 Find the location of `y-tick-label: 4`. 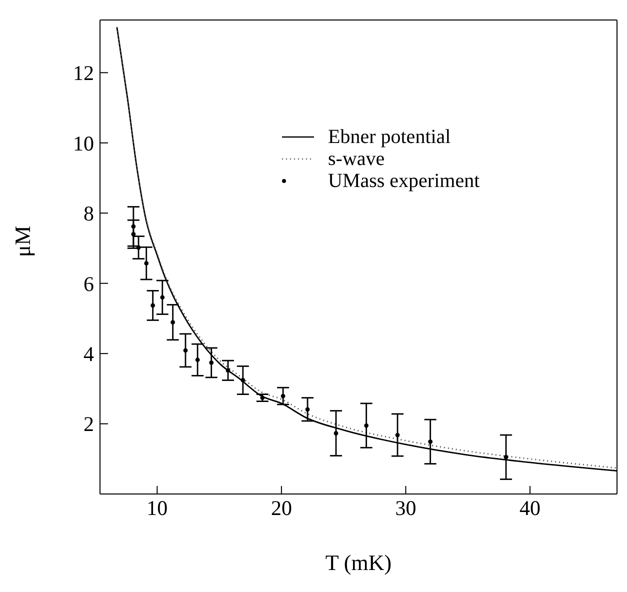

y-tick-label: 4 is located at coordinates (89, 354).